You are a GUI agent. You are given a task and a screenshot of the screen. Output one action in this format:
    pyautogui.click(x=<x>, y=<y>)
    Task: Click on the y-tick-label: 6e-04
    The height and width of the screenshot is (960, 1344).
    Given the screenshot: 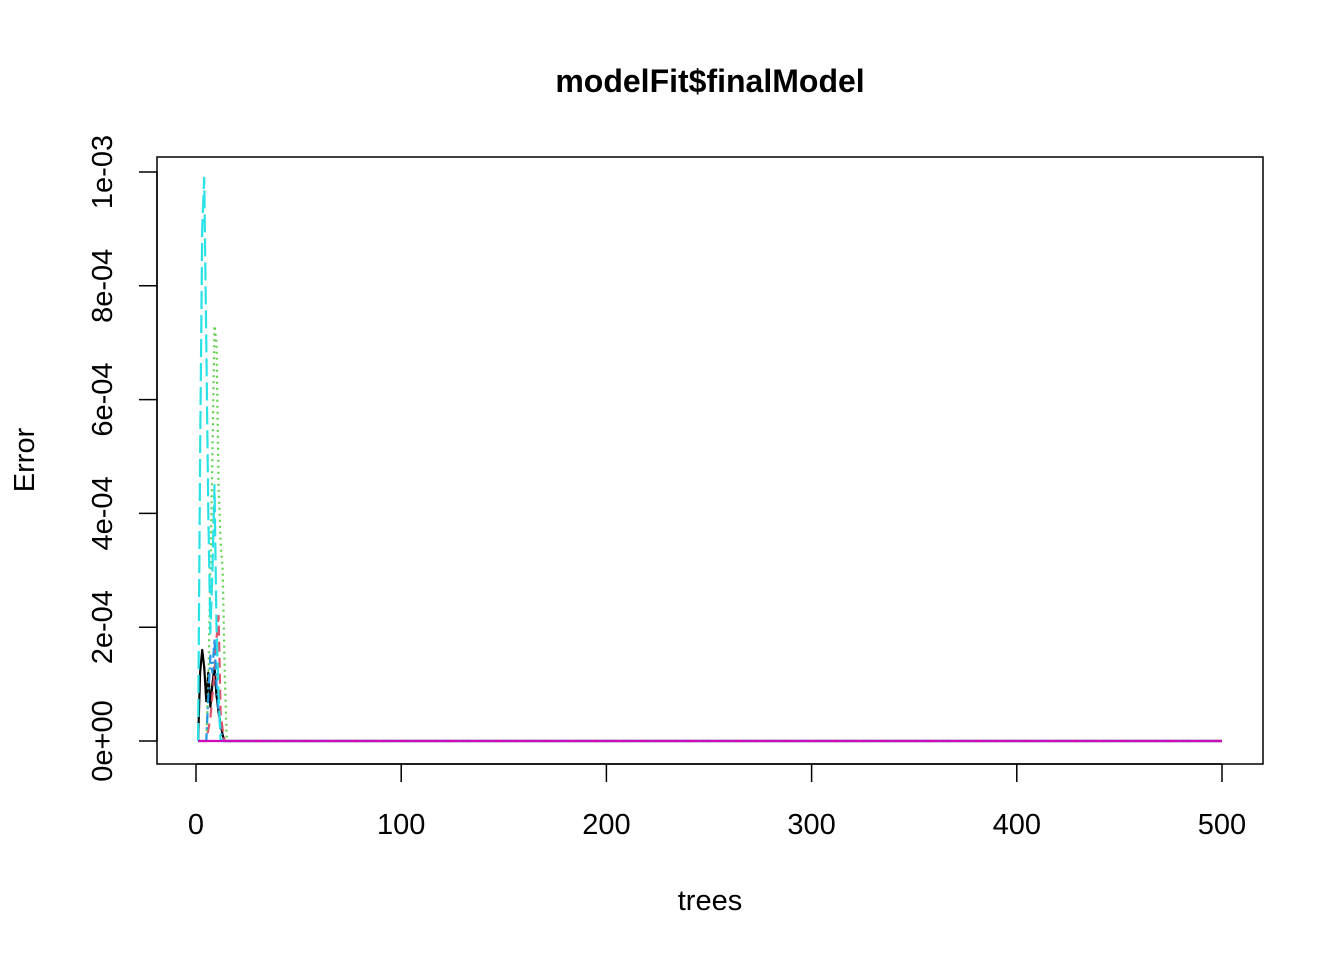 What is the action you would take?
    pyautogui.click(x=103, y=400)
    